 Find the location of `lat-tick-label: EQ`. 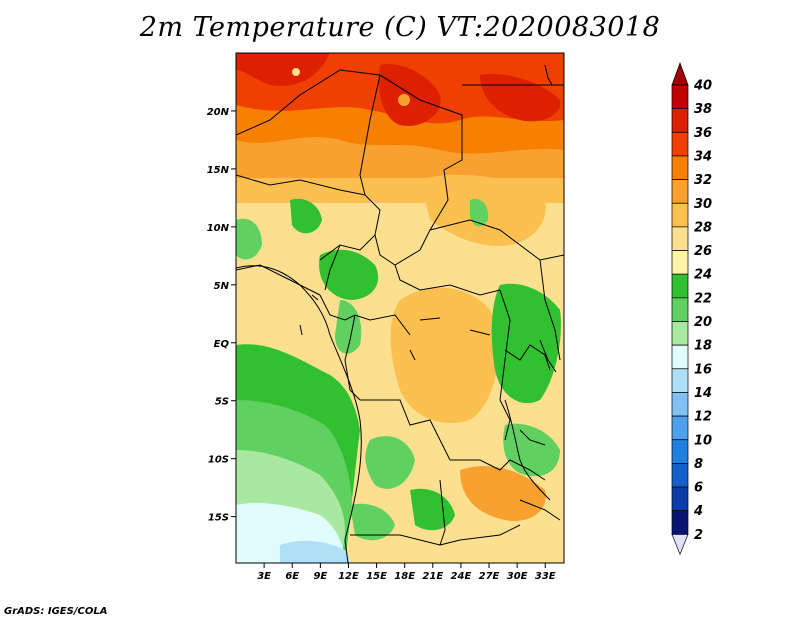

lat-tick-label: EQ is located at coordinates (222, 344).